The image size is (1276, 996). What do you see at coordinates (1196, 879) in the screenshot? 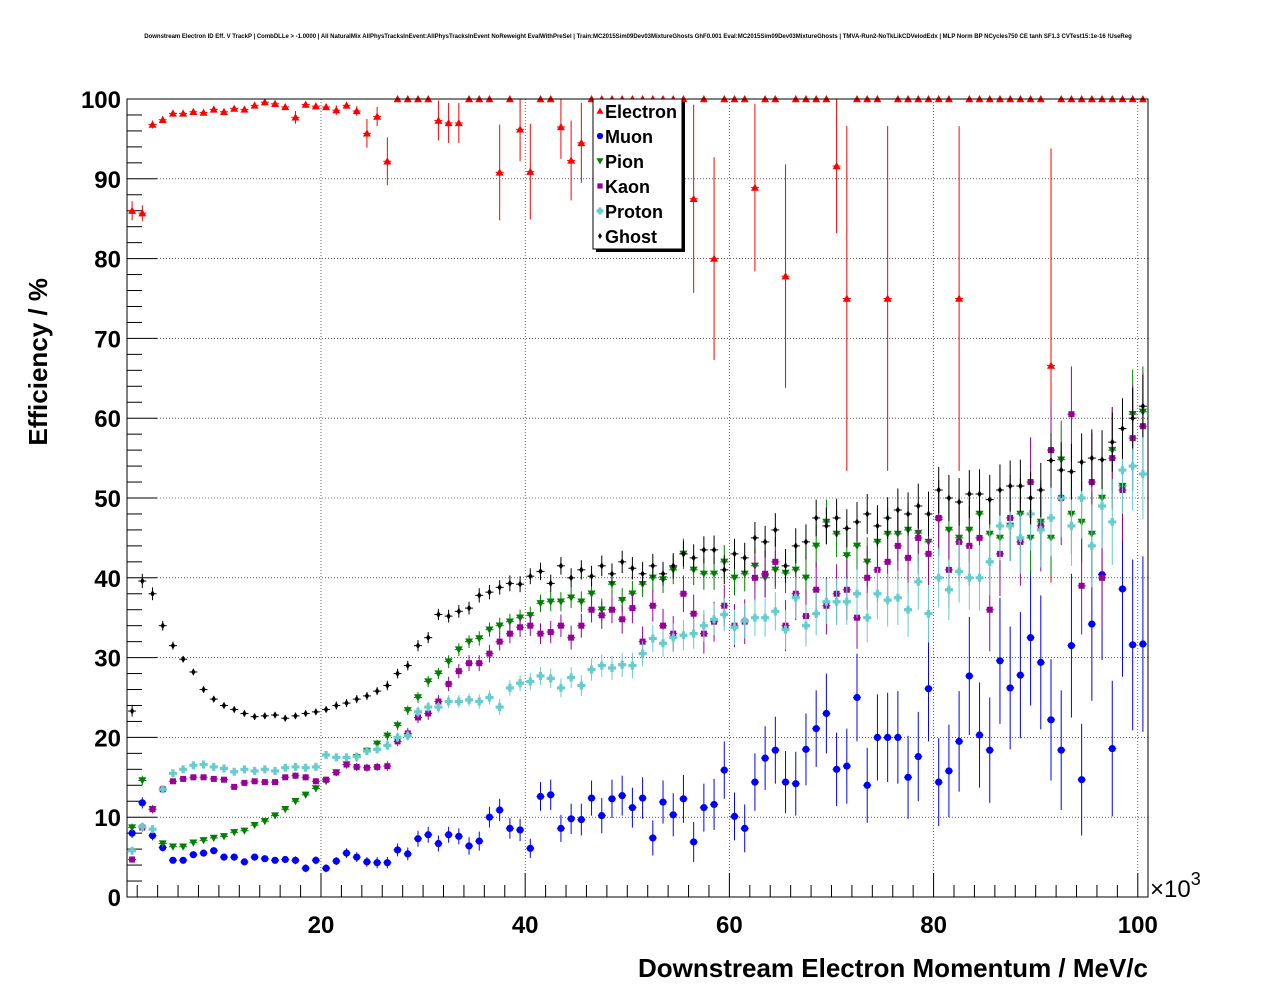
I see `x-exponent-power: 3` at bounding box center [1196, 879].